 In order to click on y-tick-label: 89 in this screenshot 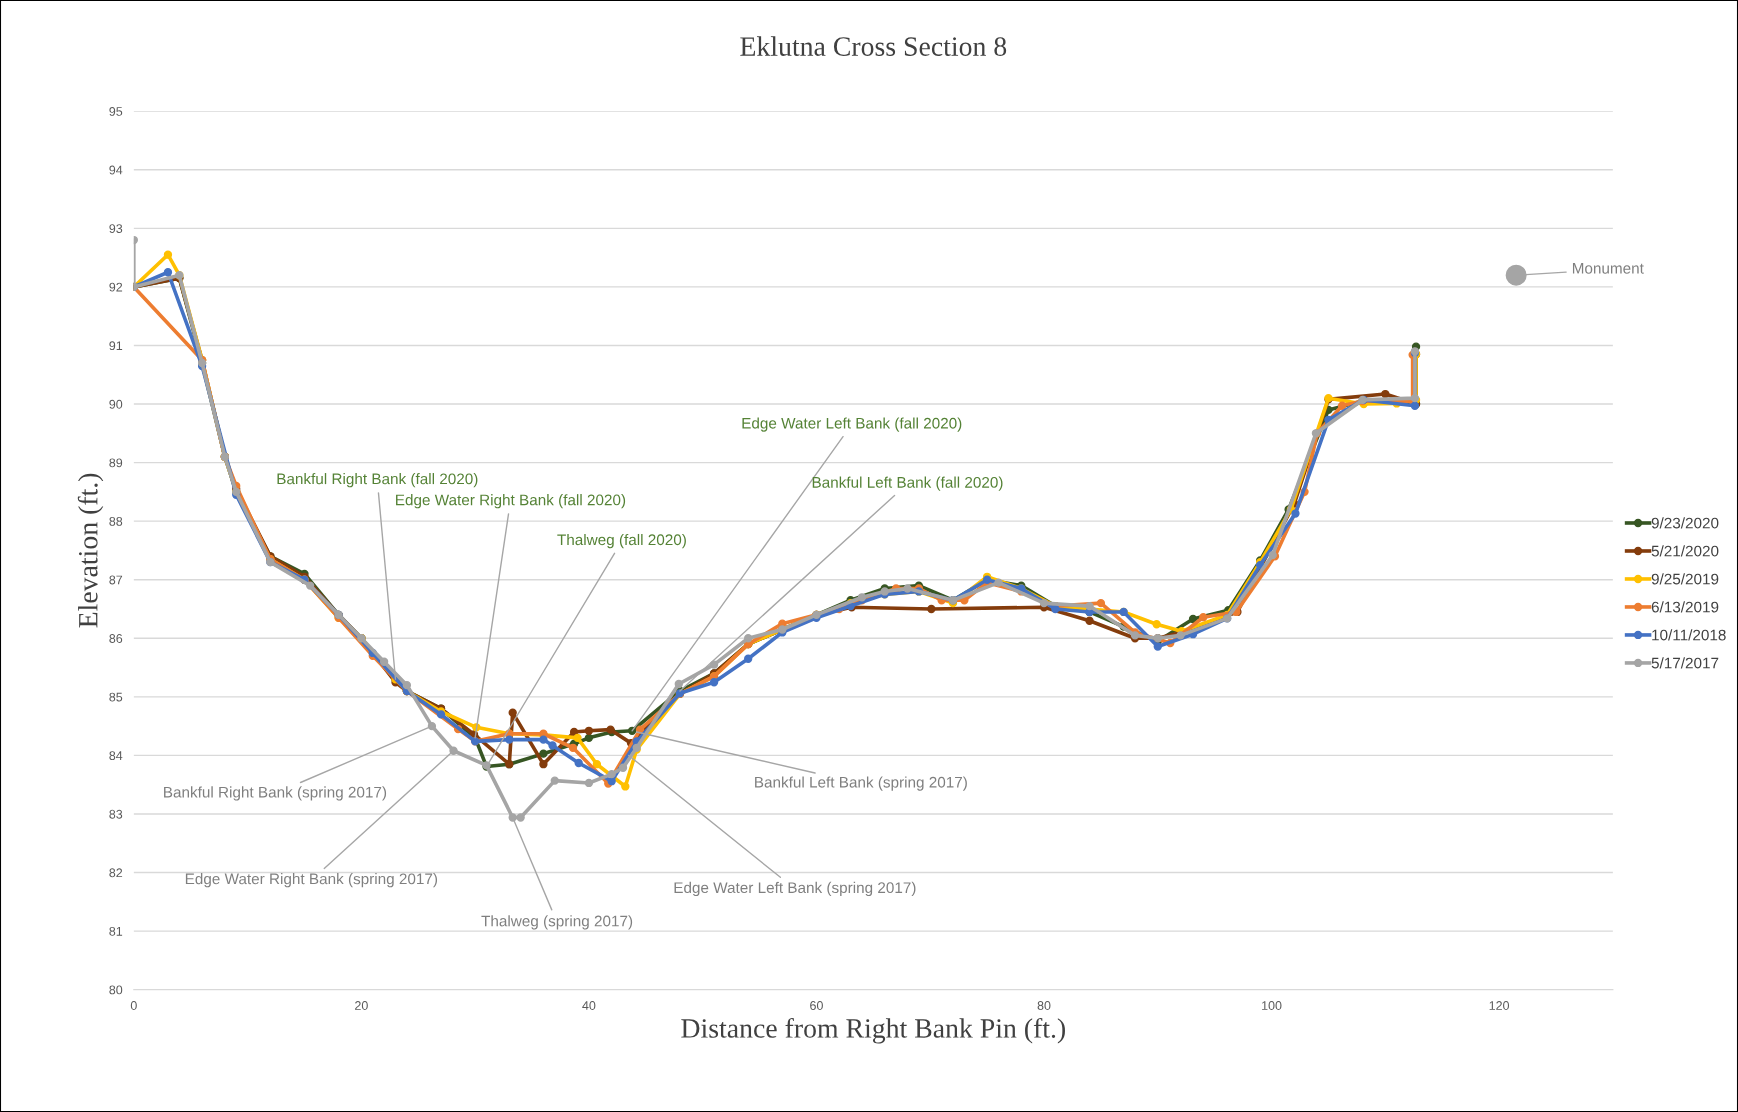, I will do `click(116, 463)`.